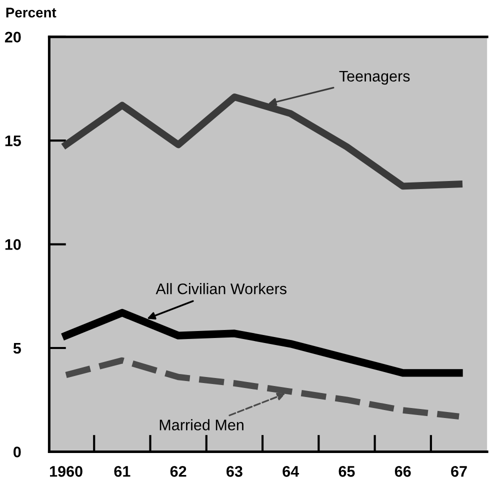  Describe the element at coordinates (221, 288) in the screenshot. I see `series-label: All Civilian Workers` at that location.